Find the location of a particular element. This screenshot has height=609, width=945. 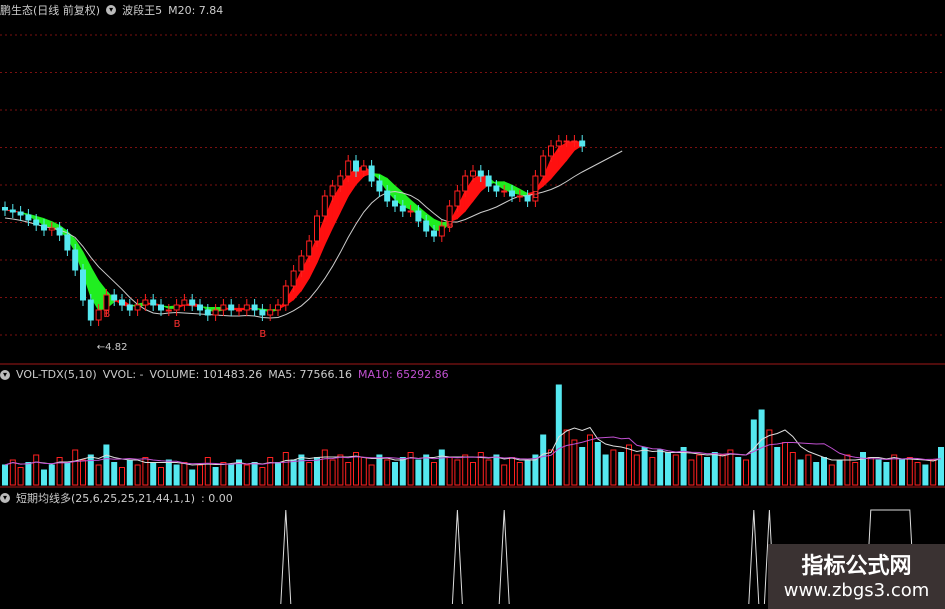

vvol-value: VVOL: - is located at coordinates (123, 374).